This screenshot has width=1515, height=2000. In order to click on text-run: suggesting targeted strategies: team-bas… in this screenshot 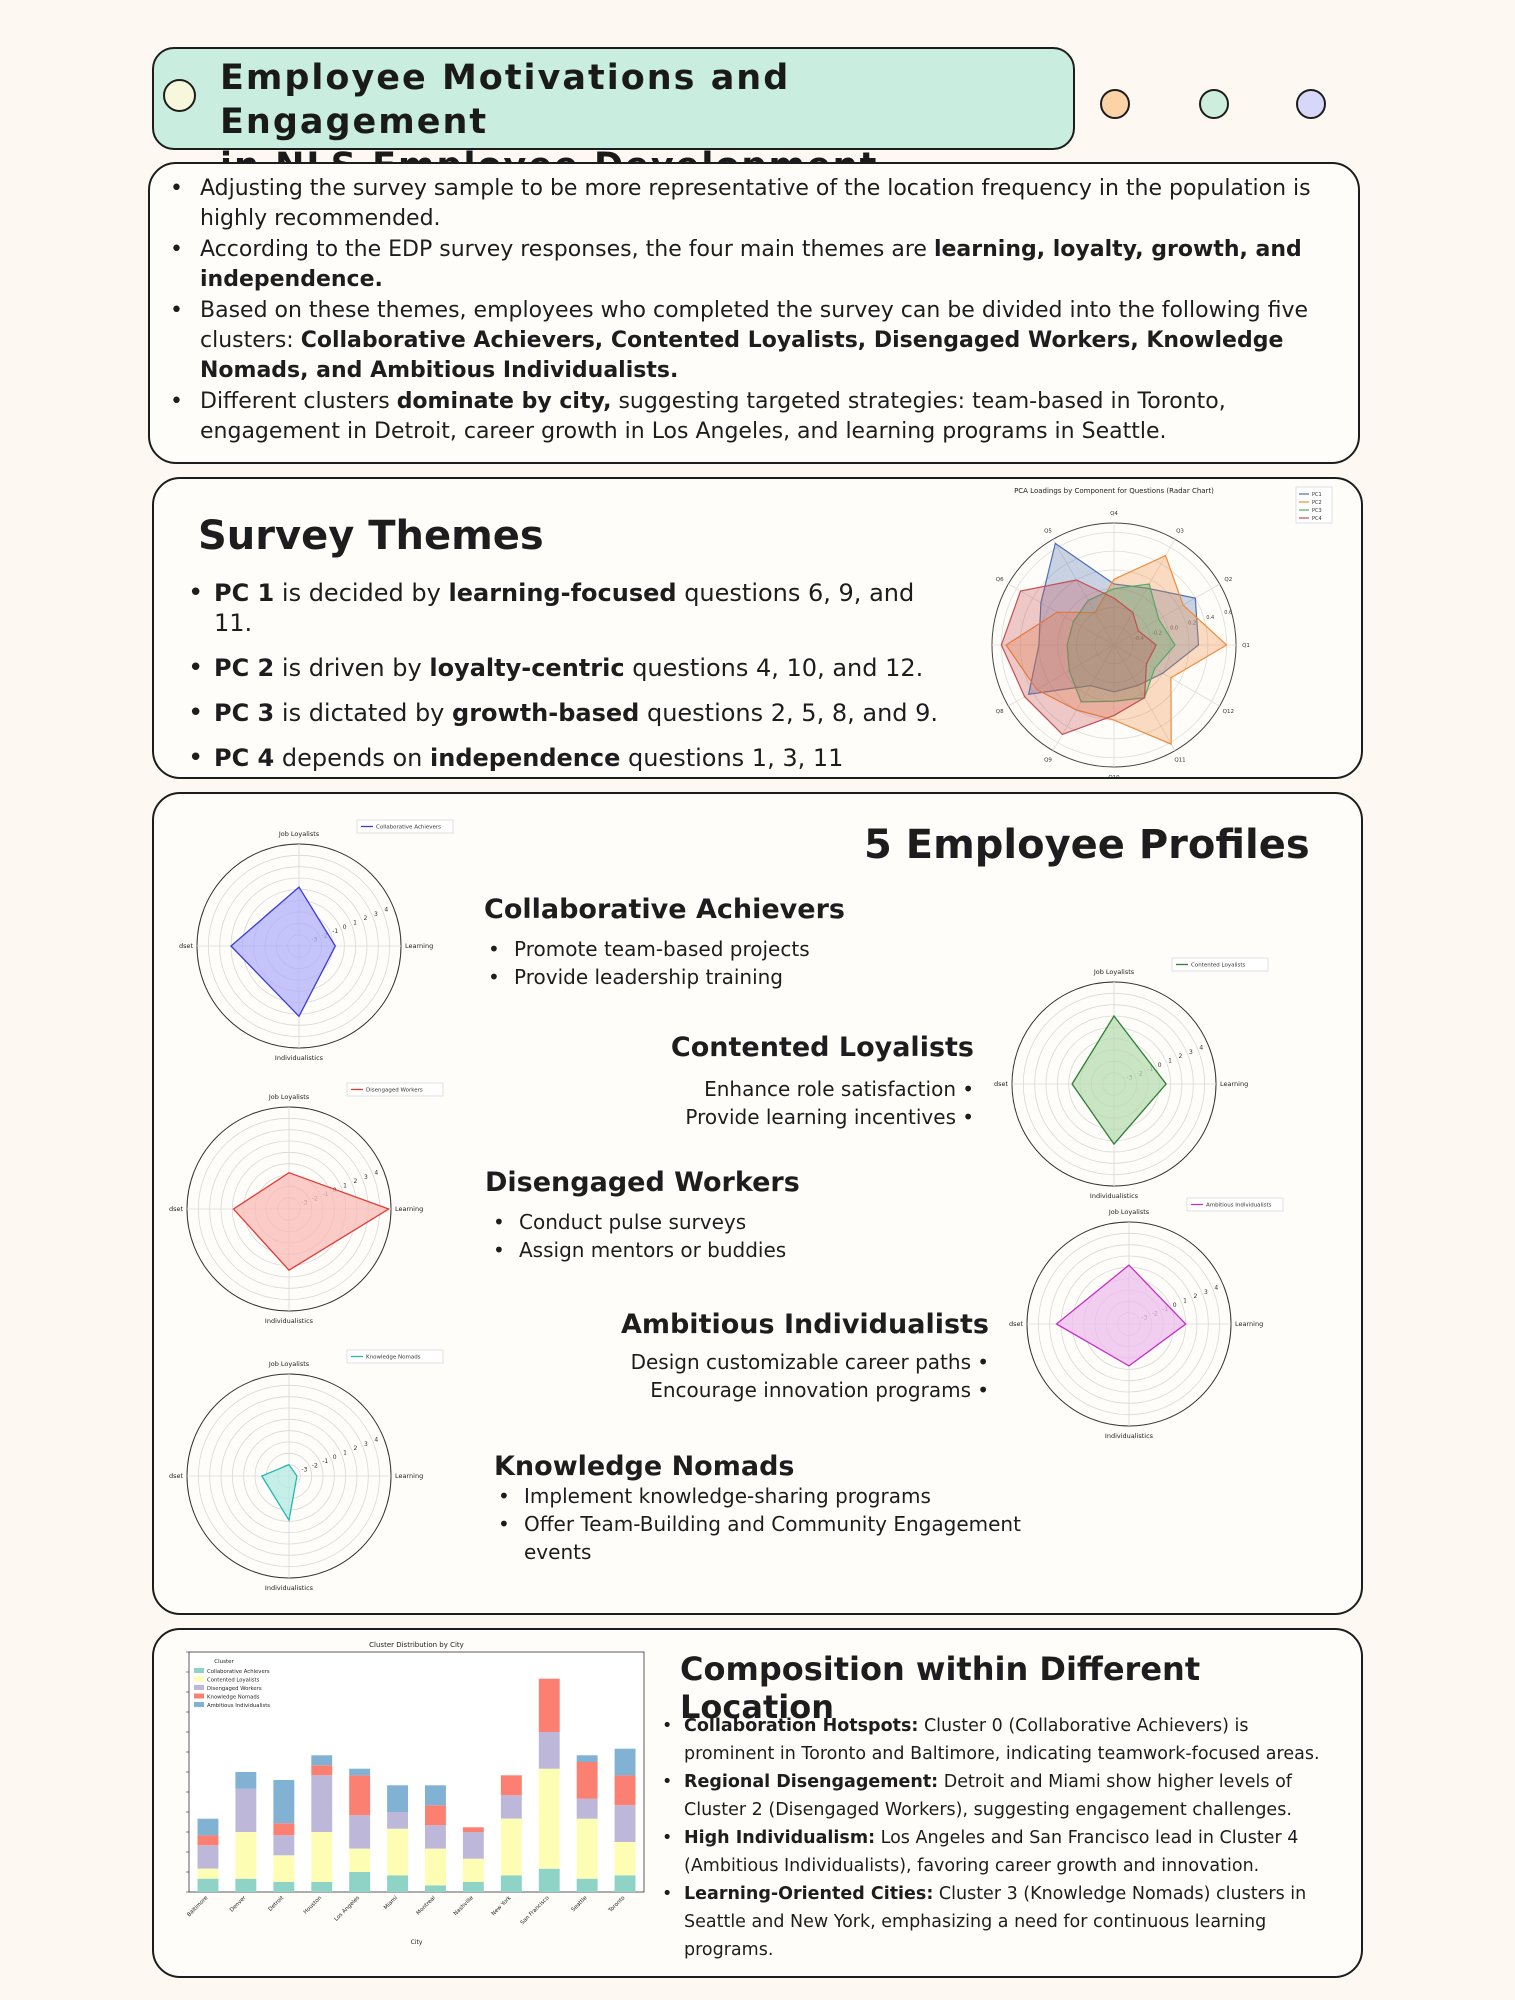, I will do `click(713, 416)`.